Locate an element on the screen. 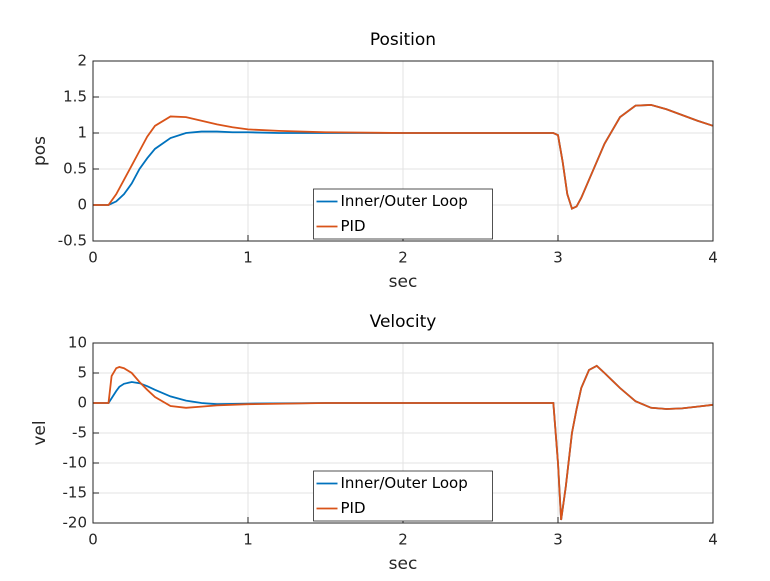 The height and width of the screenshot is (581, 770). chart-title: Position is located at coordinates (403, 40).